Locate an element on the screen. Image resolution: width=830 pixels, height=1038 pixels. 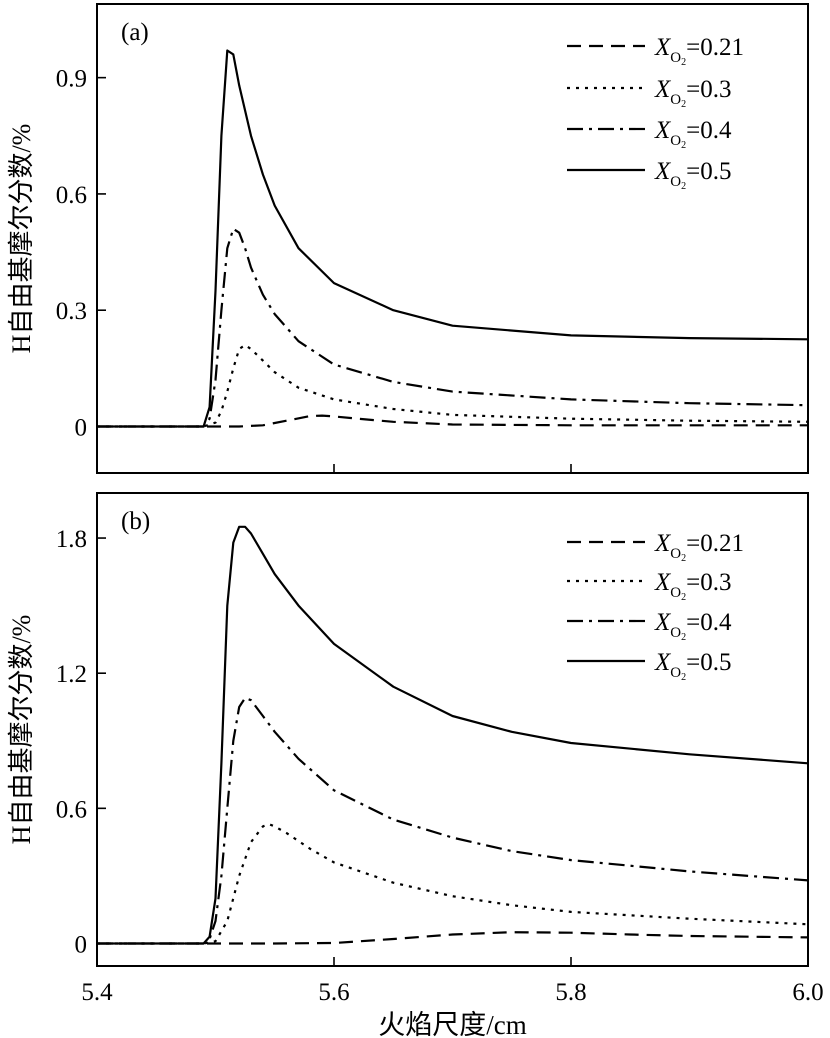
panel-label: (b) is located at coordinates (135, 521).